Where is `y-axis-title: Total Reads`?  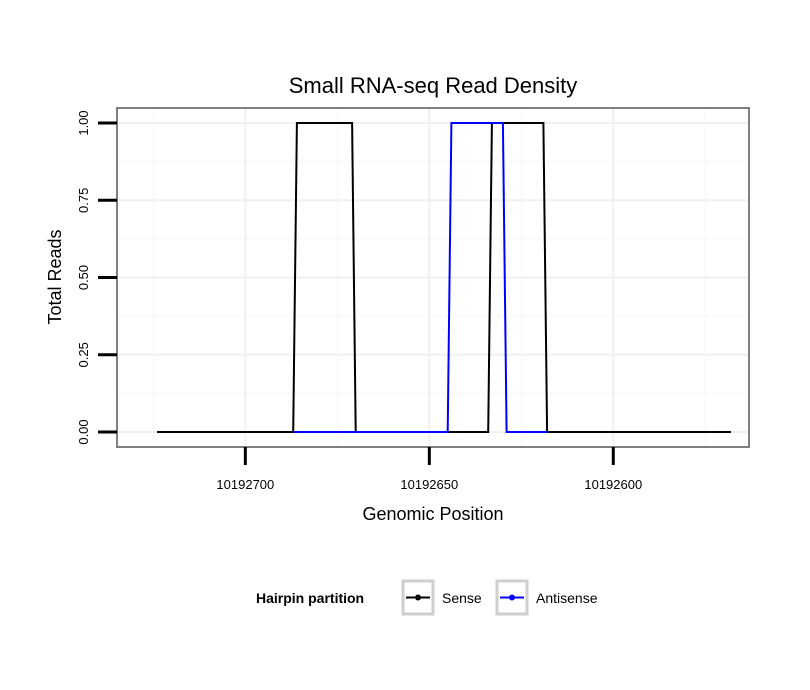
y-axis-title: Total Reads is located at coordinates (55, 276).